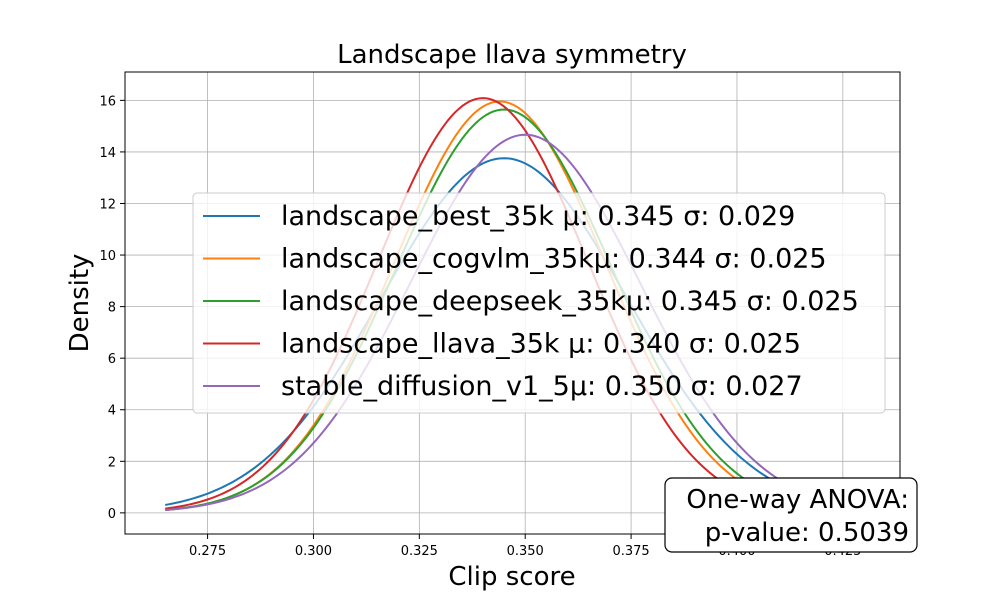  Describe the element at coordinates (313, 551) in the screenshot. I see `x-tick-label: 0.300` at that location.